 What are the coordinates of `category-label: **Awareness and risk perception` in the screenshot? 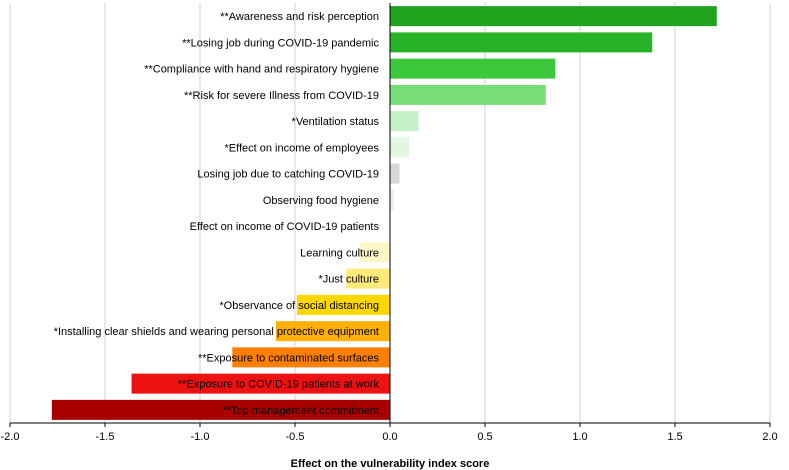 It's located at (299, 17).